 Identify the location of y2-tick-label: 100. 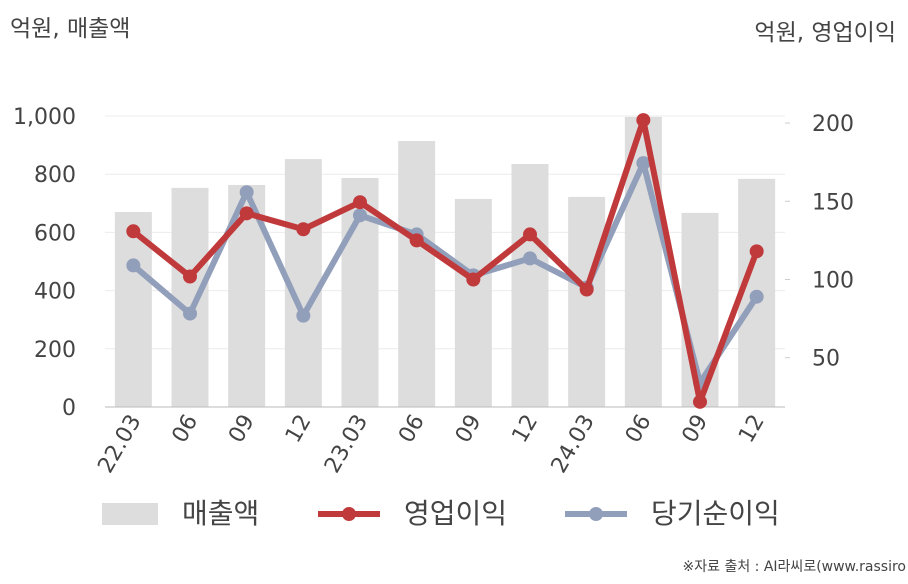
(833, 280).